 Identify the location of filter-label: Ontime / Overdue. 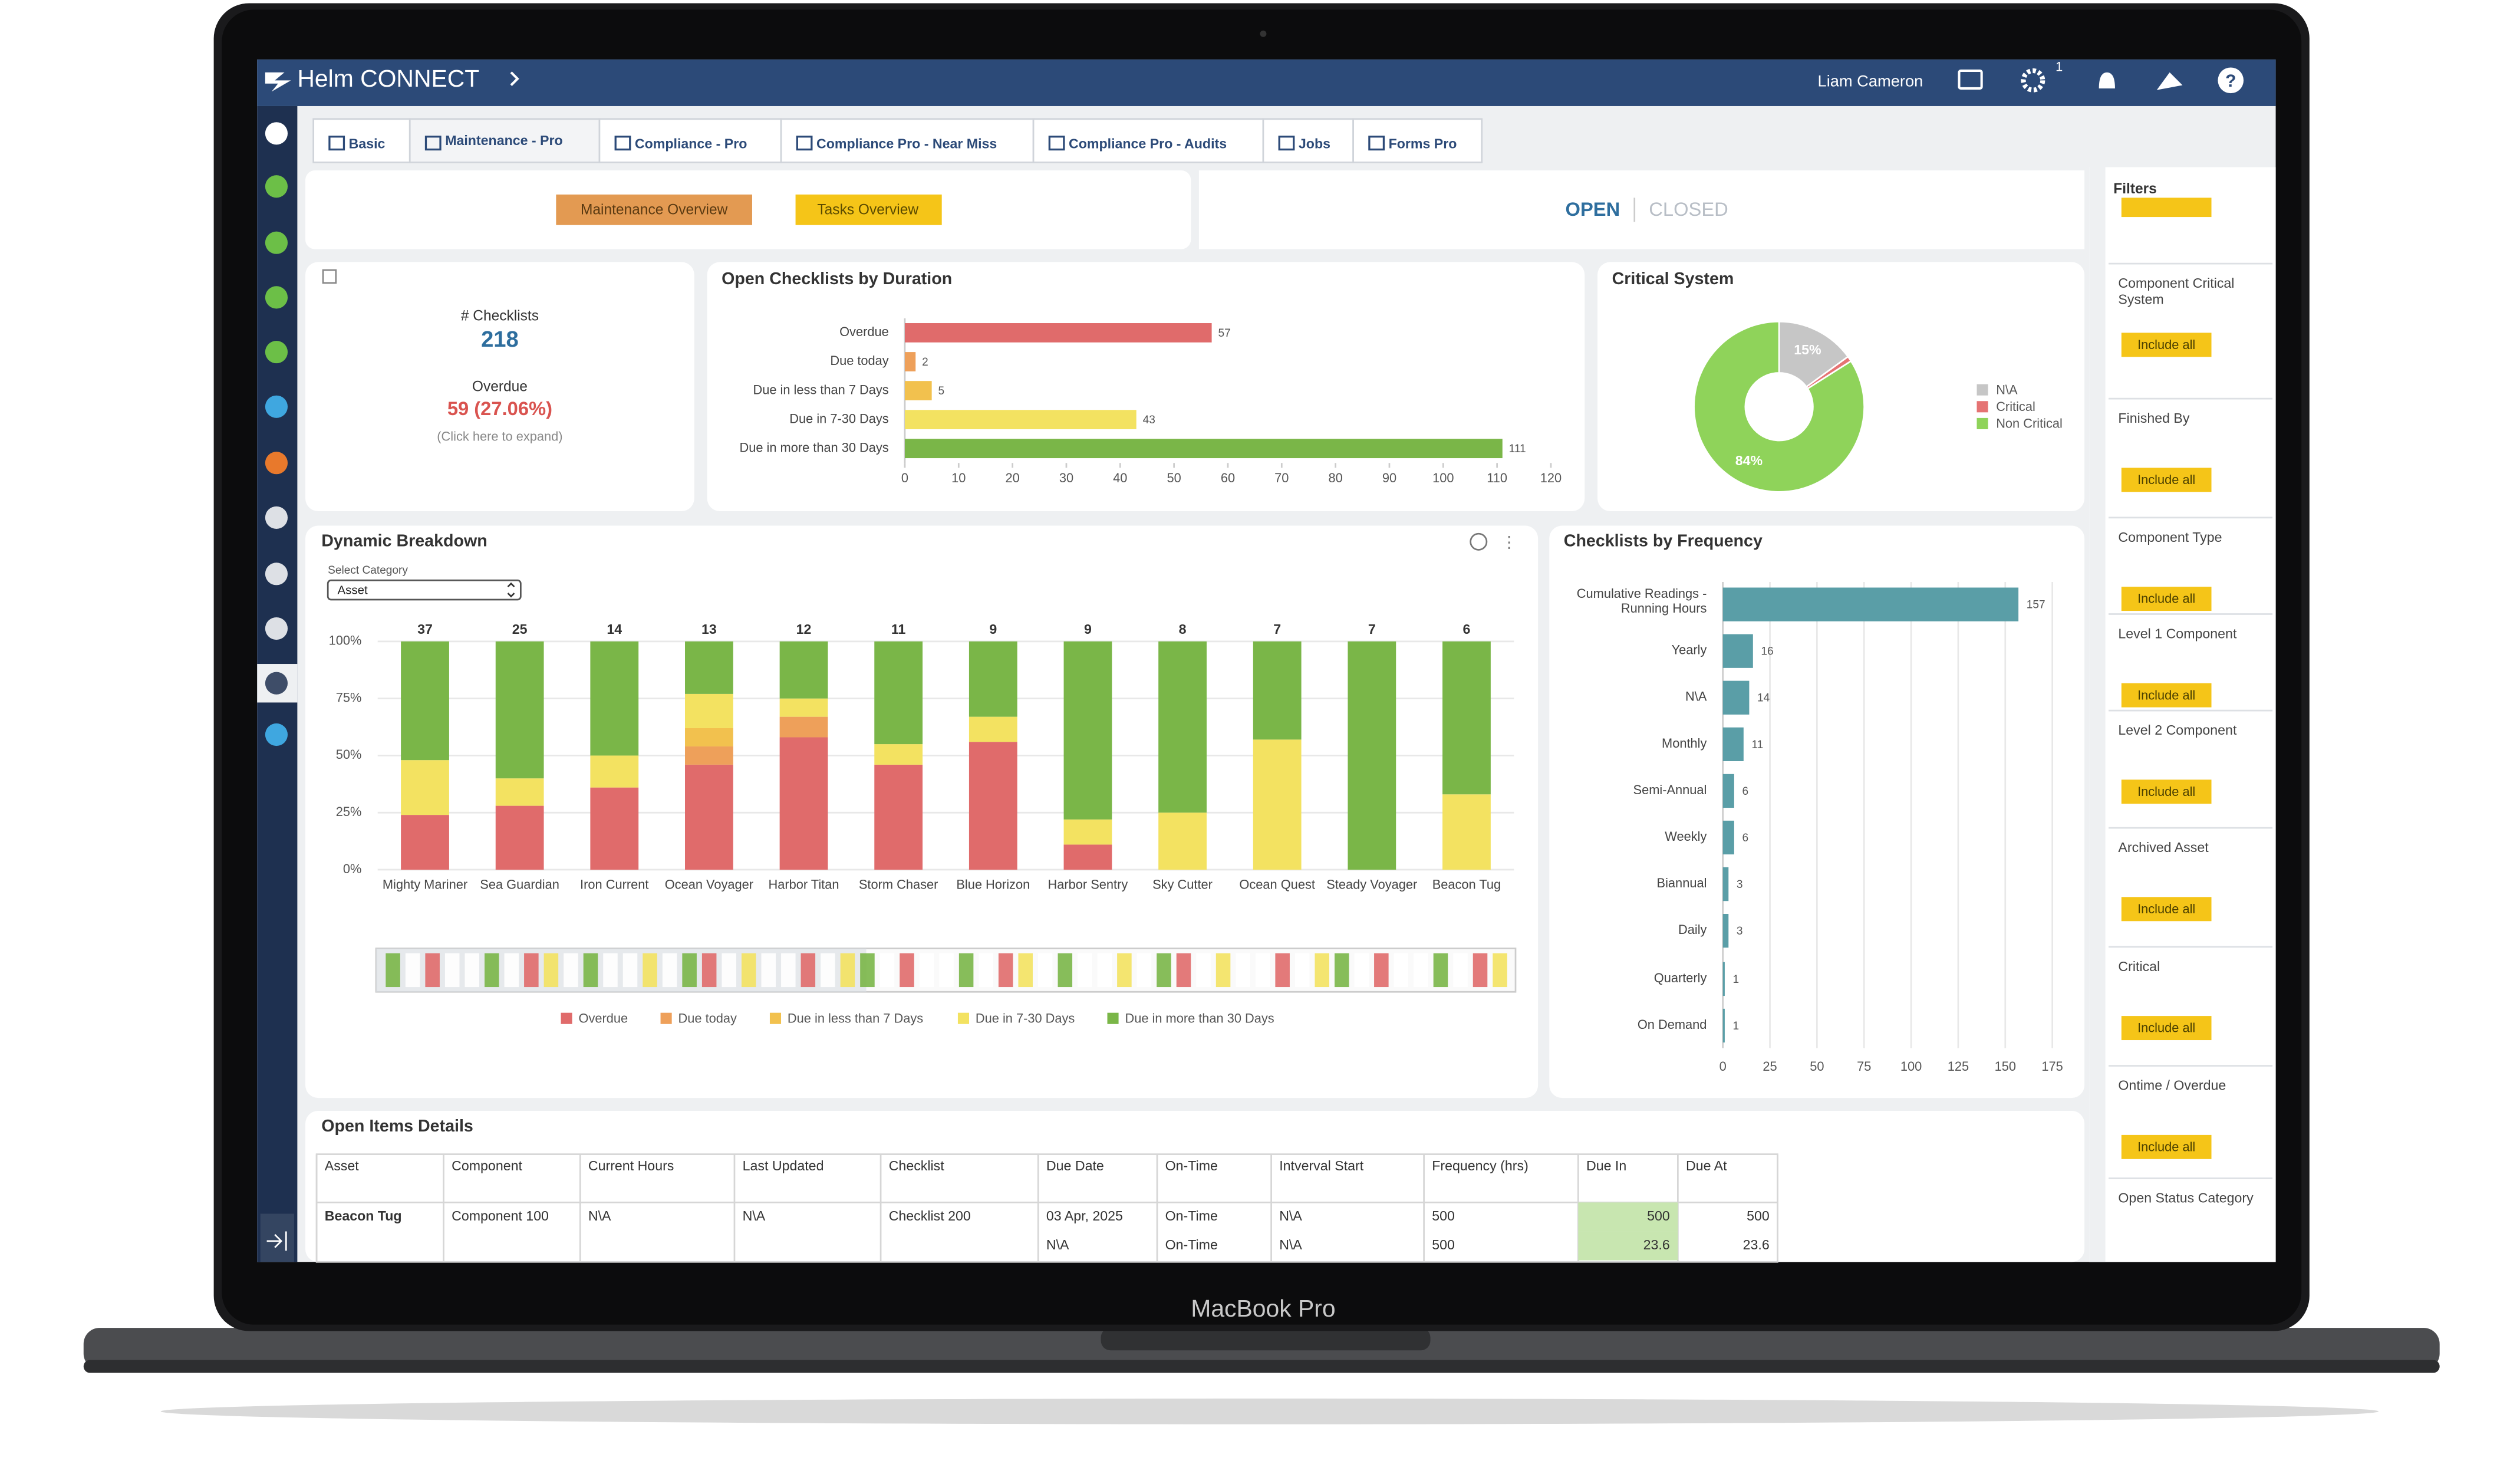
(2172, 1086).